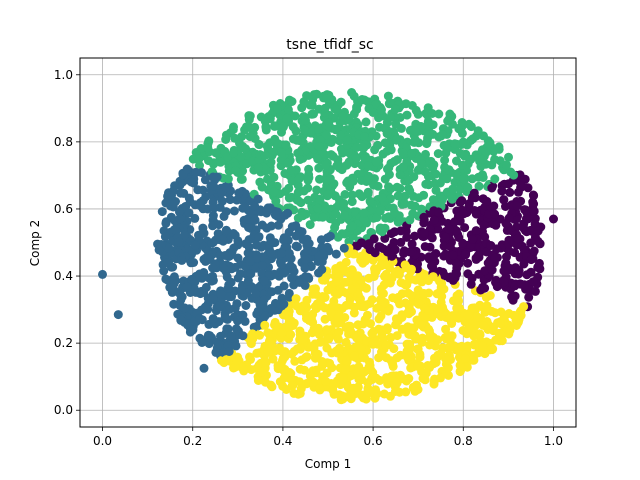  Describe the element at coordinates (328, 464) in the screenshot. I see `x-axis-label: Comp 1` at that location.